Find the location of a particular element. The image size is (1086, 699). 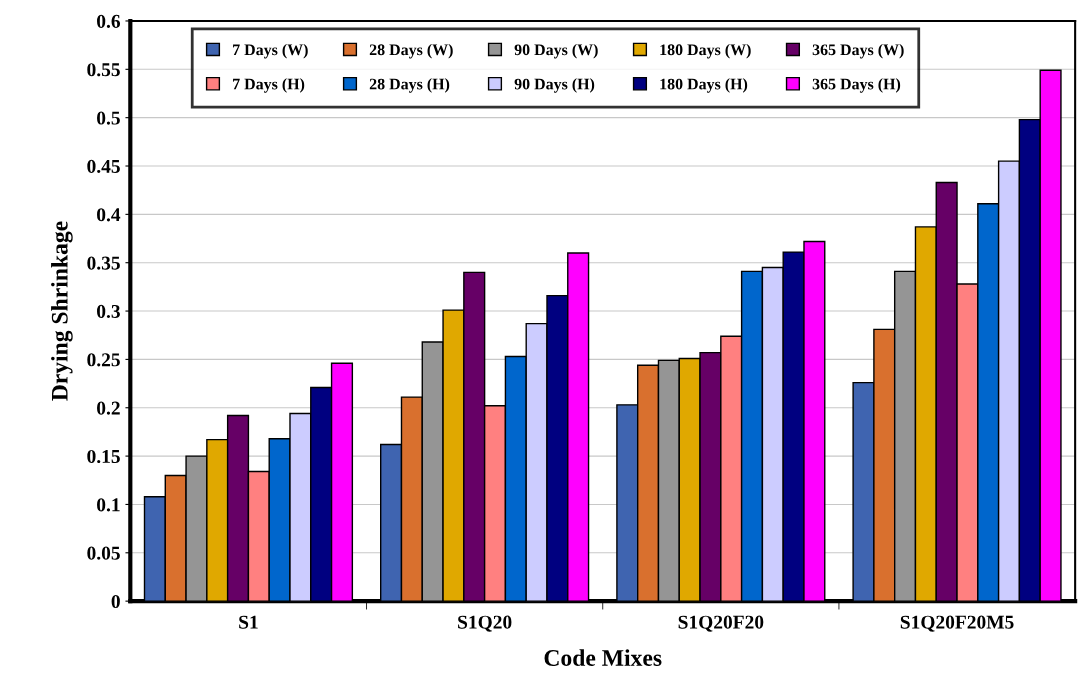

x-tick-label: S1Q20 is located at coordinates (485, 623).